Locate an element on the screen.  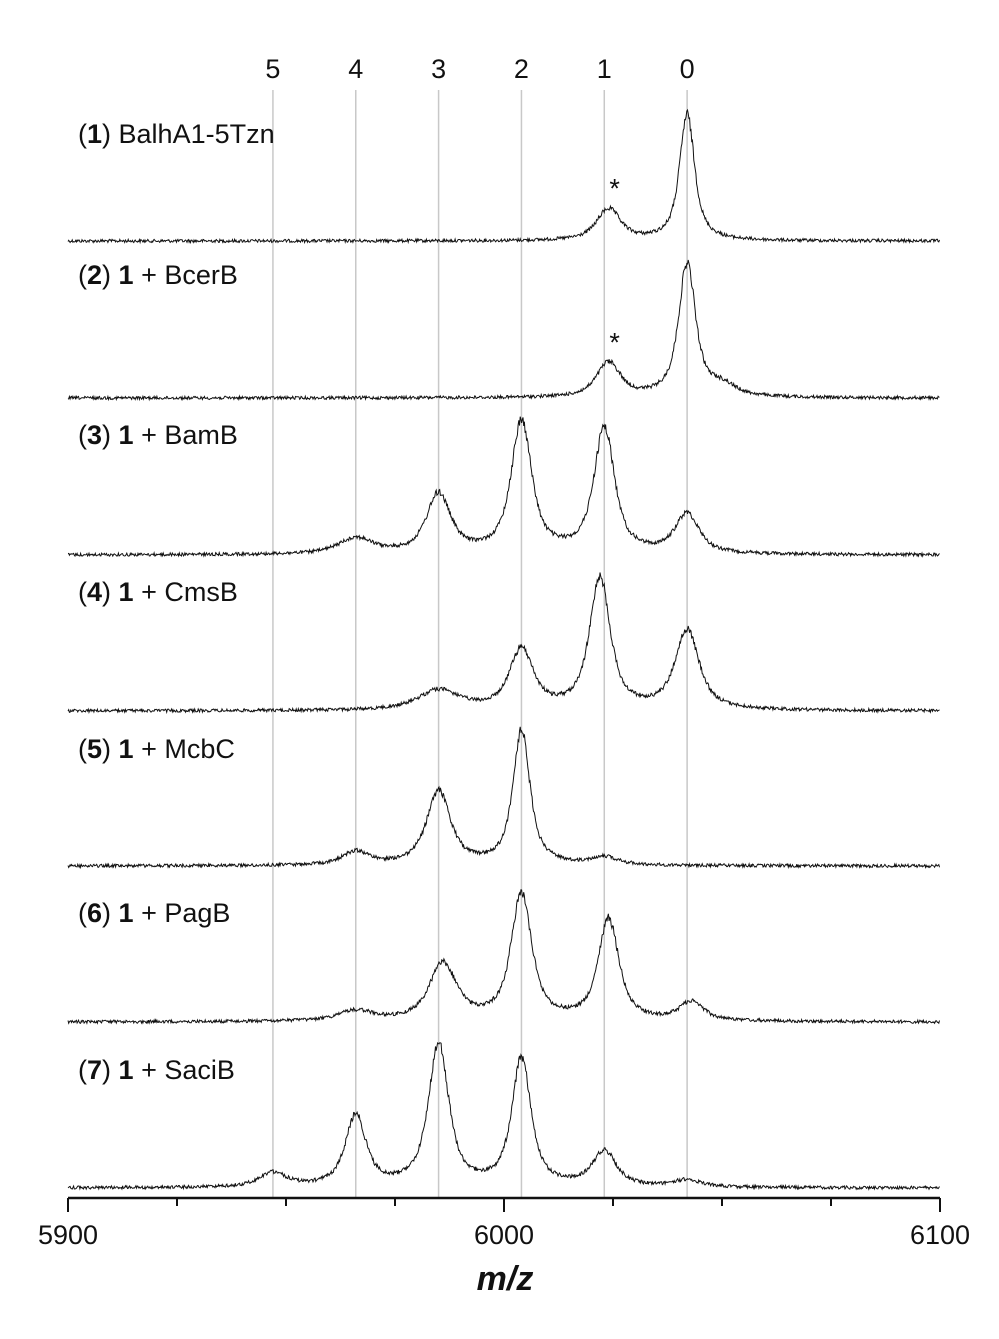
spectrum-label: (4) 1 + CmsB is located at coordinates (158, 592).